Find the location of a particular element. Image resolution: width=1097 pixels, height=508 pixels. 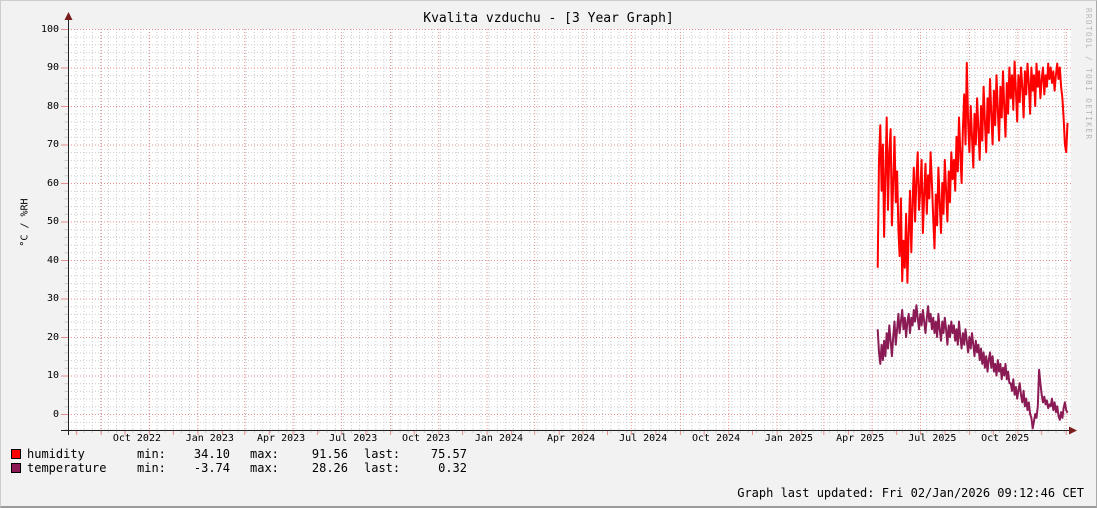

x-tick-label: Jul 2023 is located at coordinates (353, 438).